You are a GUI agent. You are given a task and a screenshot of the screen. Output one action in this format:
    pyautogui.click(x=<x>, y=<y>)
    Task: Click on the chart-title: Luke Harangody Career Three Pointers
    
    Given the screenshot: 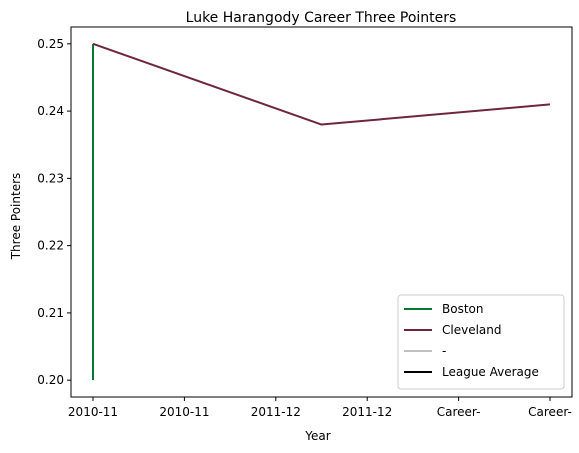 What is the action you would take?
    pyautogui.click(x=321, y=18)
    